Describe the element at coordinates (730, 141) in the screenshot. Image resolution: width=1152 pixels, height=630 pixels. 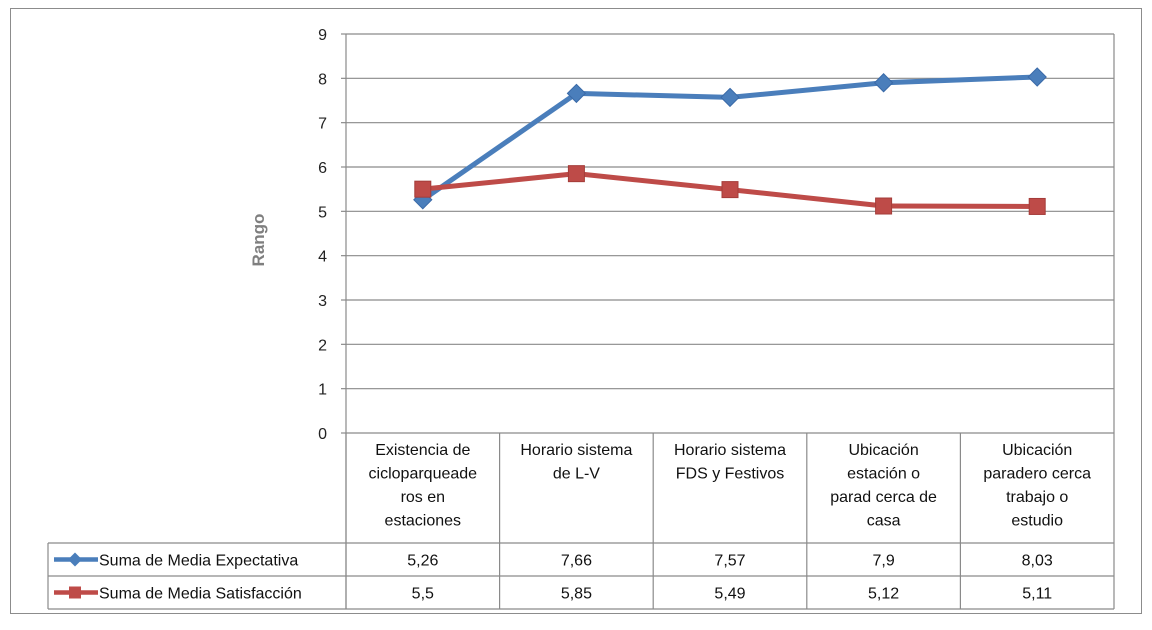
I see `series-lines` at that location.